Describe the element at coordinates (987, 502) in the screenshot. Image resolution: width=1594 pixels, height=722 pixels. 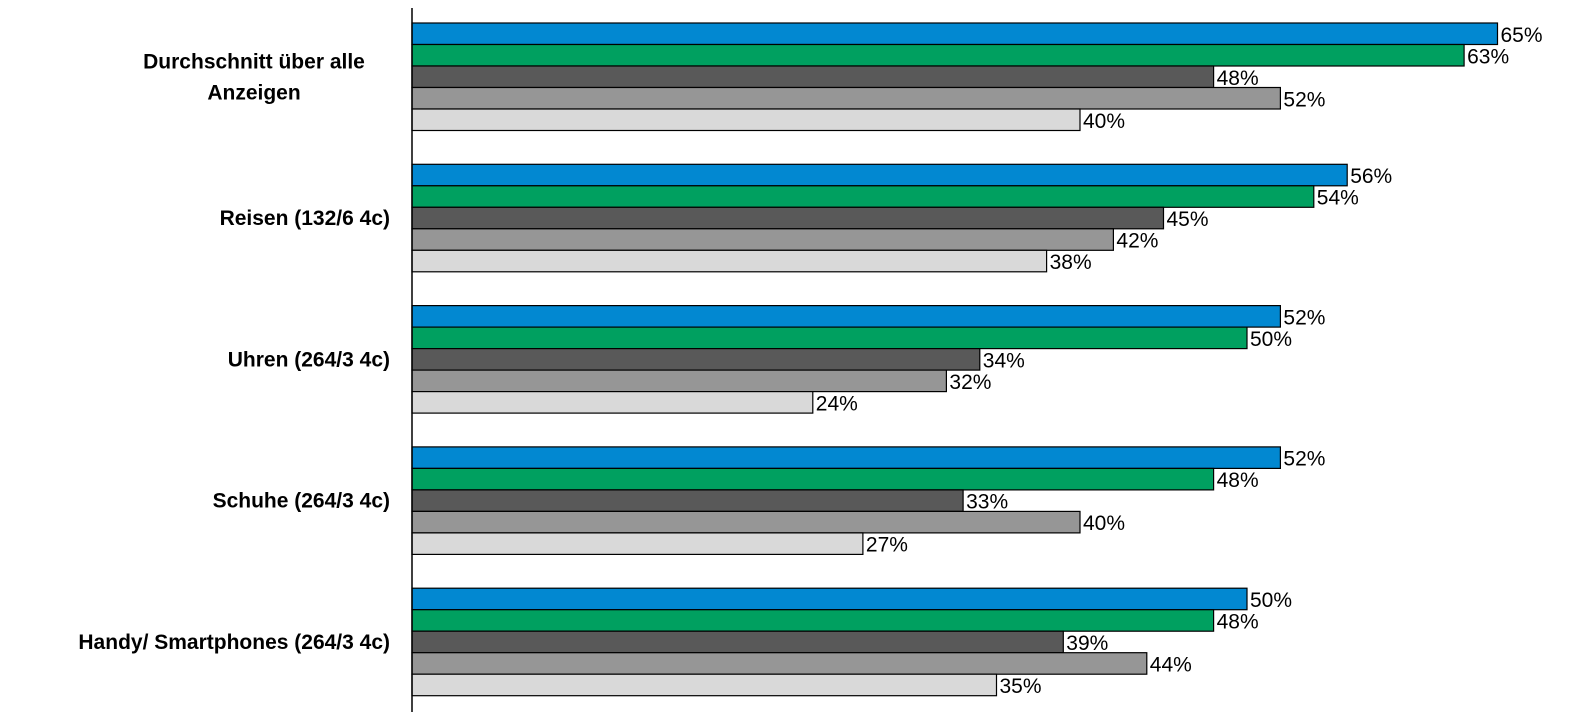
I see `value-label: 33%` at that location.